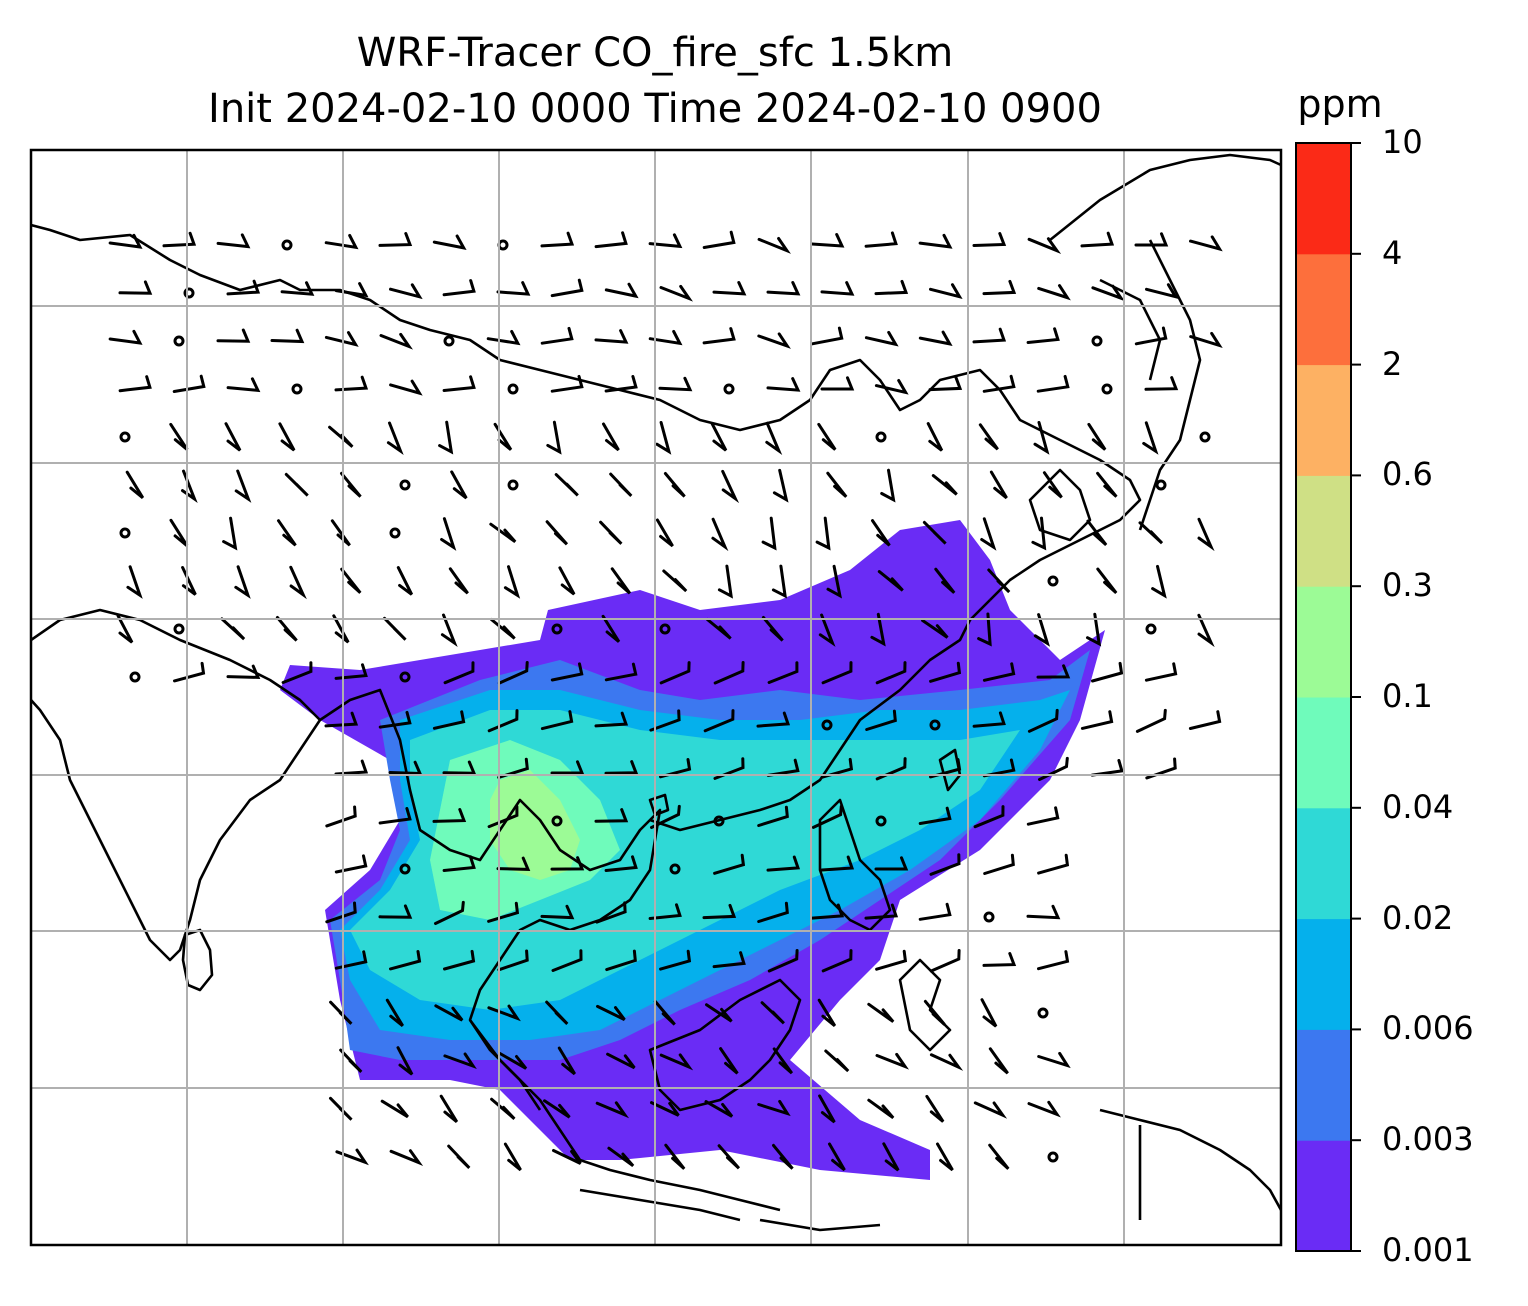 The image size is (1528, 1306). I want to click on colorbar-tick-label: 10, so click(1402, 142).